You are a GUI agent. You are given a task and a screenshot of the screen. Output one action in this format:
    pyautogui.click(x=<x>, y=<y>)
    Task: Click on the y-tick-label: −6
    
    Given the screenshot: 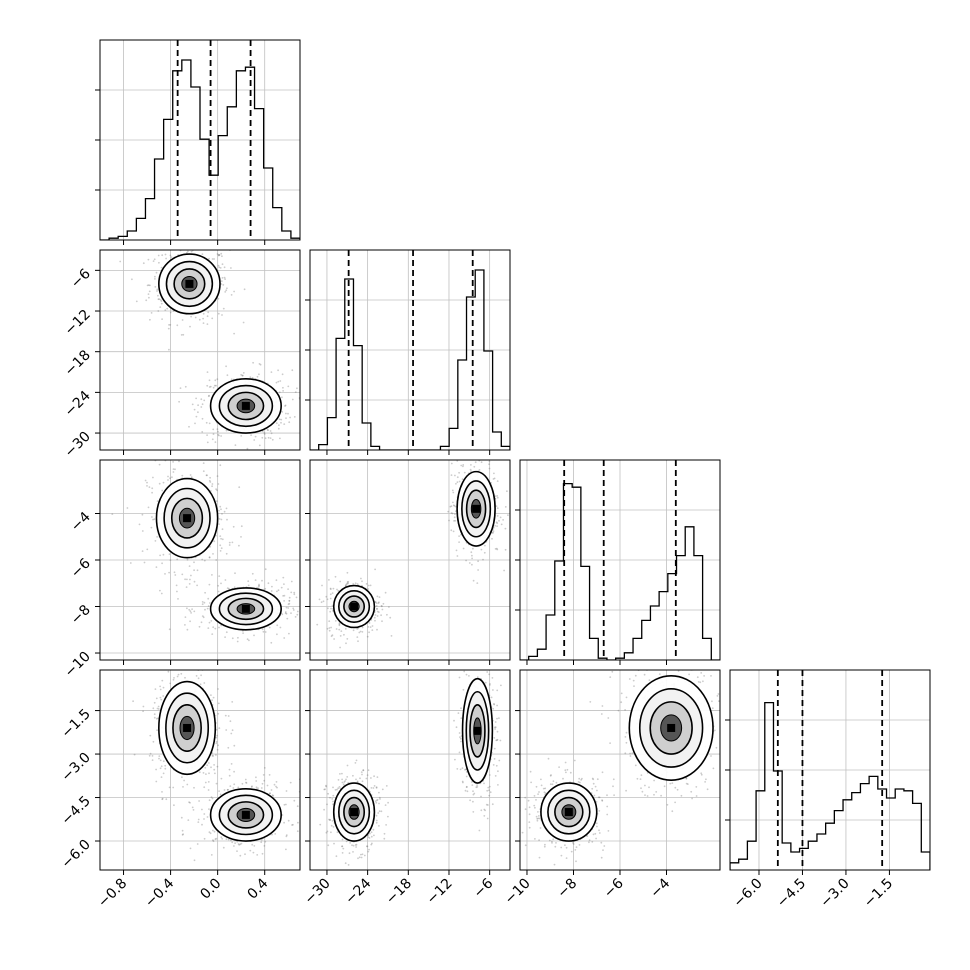 What is the action you would take?
    pyautogui.click(x=81, y=568)
    